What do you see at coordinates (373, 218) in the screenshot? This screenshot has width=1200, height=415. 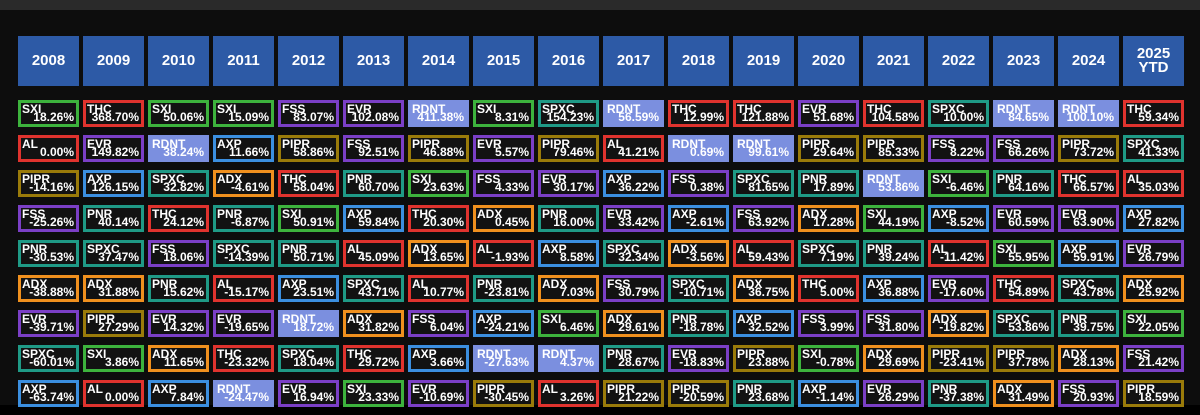 I see `ticker-cell: AXP 59.84%` at bounding box center [373, 218].